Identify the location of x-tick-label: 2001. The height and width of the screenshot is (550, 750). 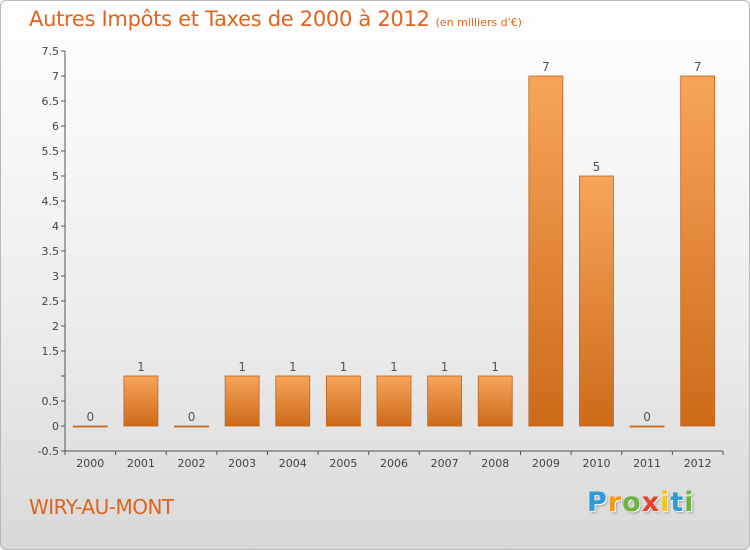
(141, 463).